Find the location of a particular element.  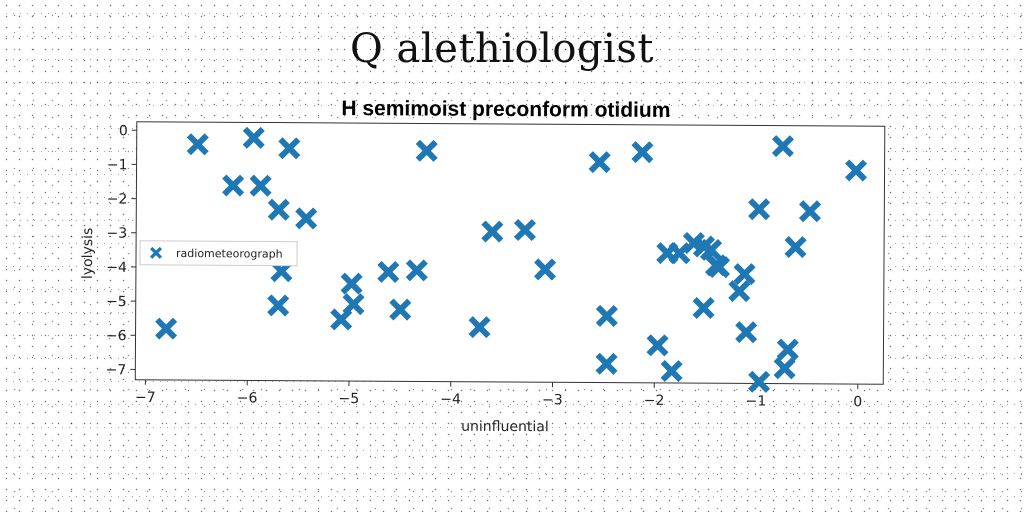

y-axis-label: lyolysis is located at coordinates (88, 254).